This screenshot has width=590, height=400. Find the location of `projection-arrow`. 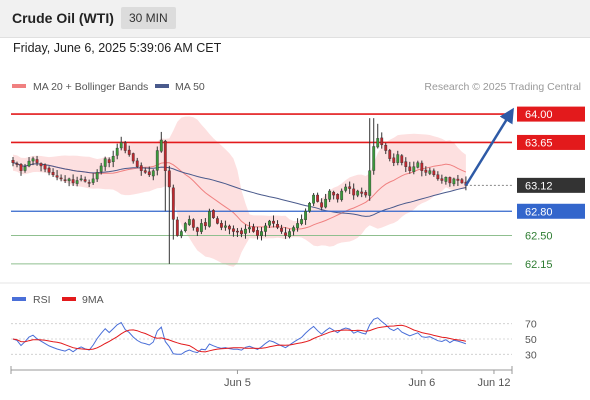

projection-arrow is located at coordinates (489, 147).